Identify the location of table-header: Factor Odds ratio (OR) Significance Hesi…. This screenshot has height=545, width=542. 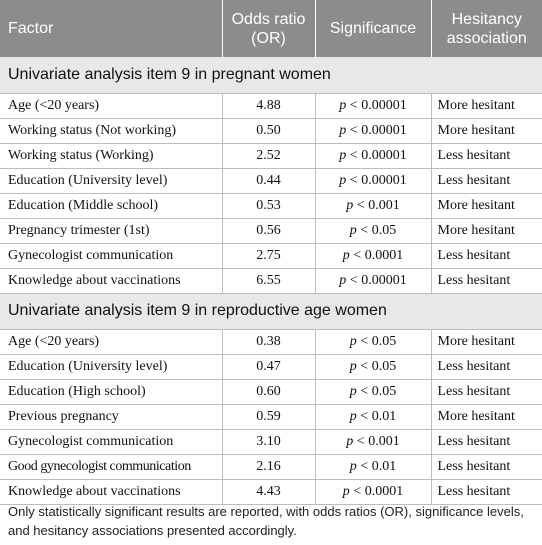
(271, 28).